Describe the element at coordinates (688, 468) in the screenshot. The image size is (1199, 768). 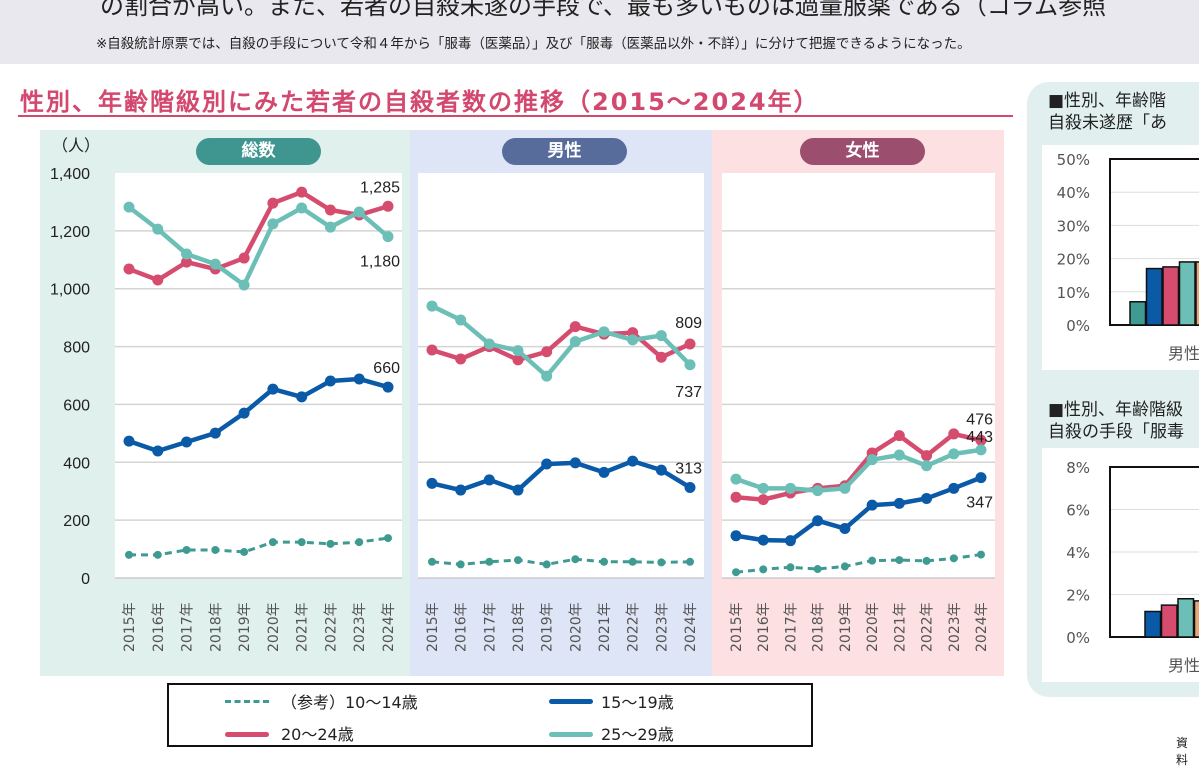
I see `data-label: 313` at that location.